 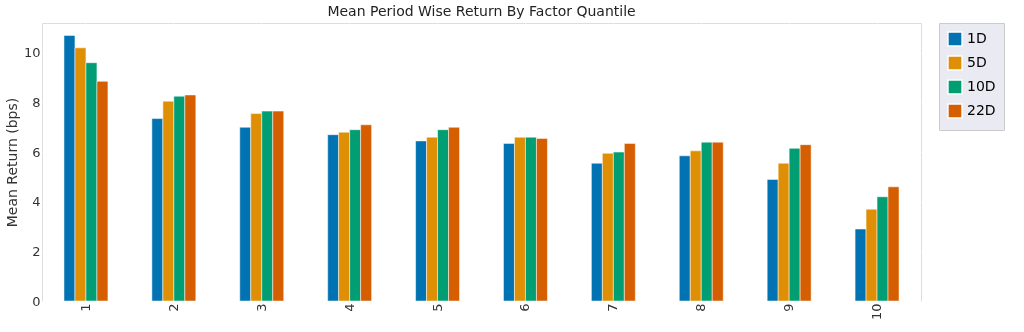 What do you see at coordinates (525, 307) in the screenshot?
I see `x-tick-label: 6` at bounding box center [525, 307].